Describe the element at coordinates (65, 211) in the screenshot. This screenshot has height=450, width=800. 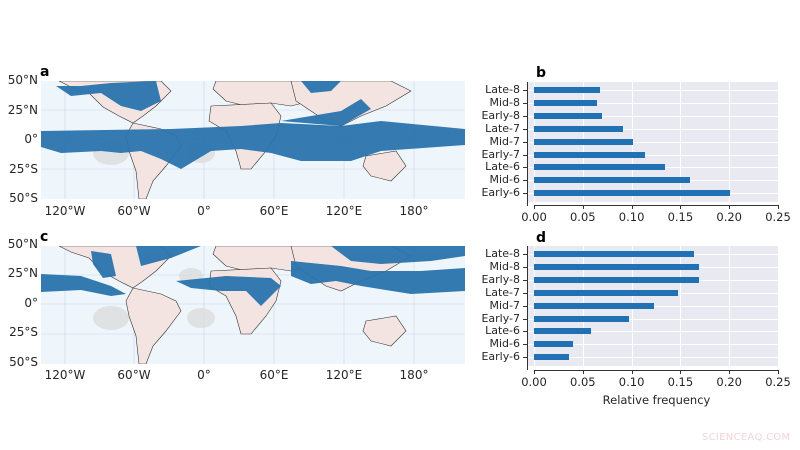
I see `lon-tick: 120°W` at that location.